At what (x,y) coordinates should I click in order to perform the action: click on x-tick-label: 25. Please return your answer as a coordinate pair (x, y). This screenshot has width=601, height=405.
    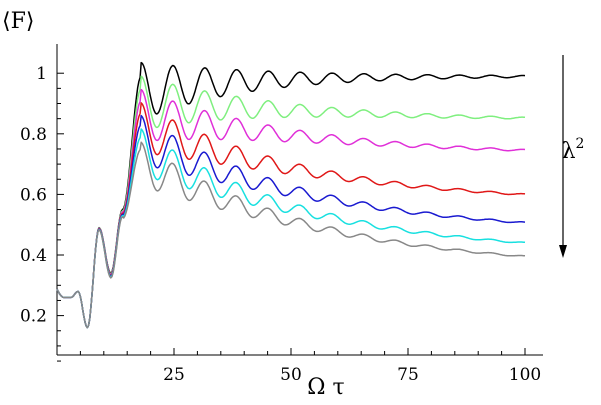
    Looking at the image, I should click on (174, 375).